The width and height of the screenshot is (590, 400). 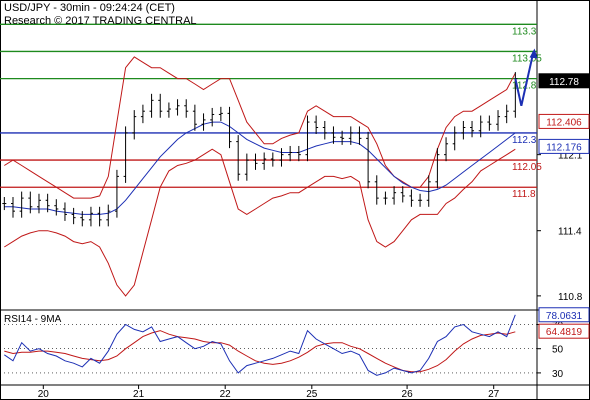 What do you see at coordinates (524, 78) in the screenshot?
I see `forecast-arrow-path` at bounding box center [524, 78].